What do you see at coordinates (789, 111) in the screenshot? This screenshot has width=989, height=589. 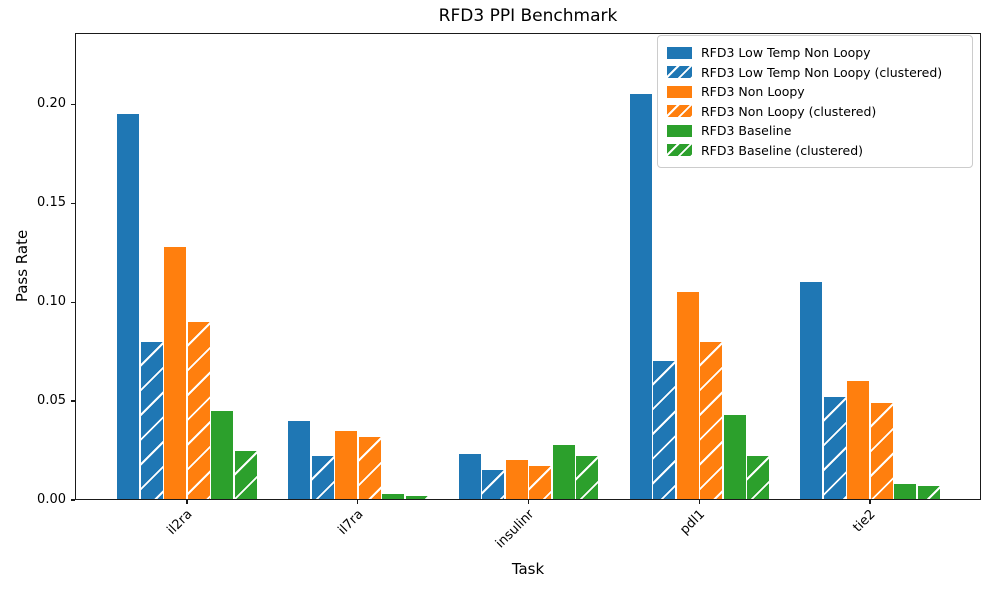 I see `legend-label: RFD3 Non Loopy (clustered)` at bounding box center [789, 111].